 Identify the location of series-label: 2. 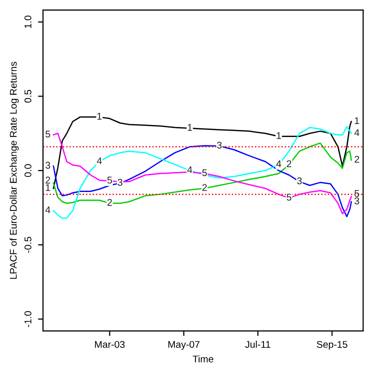
(109, 202).